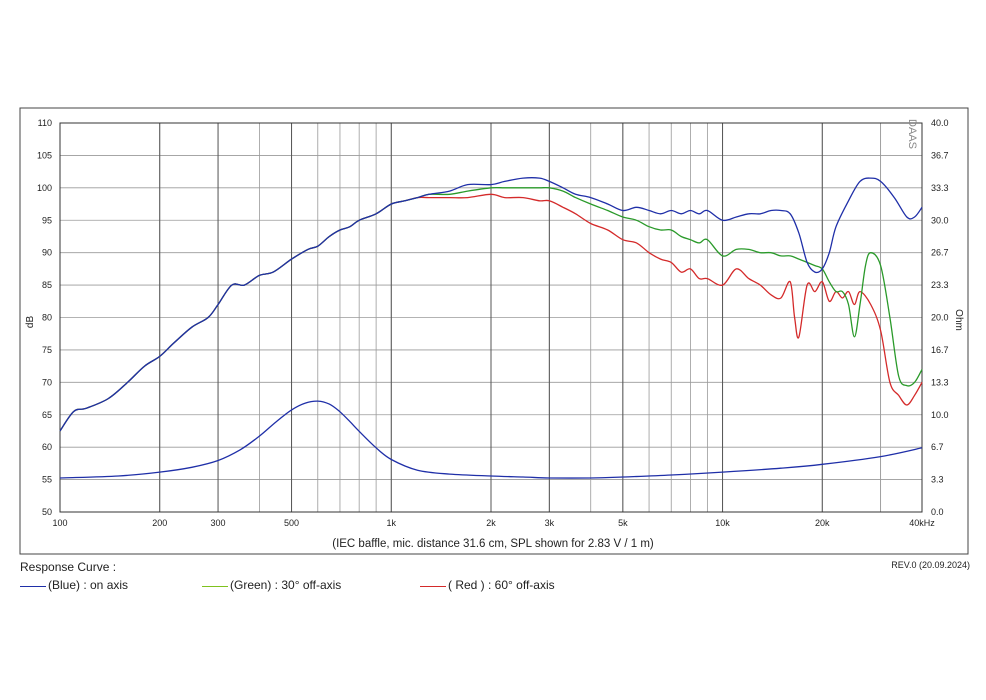  I want to click on x-tick-label: 3k, so click(550, 523).